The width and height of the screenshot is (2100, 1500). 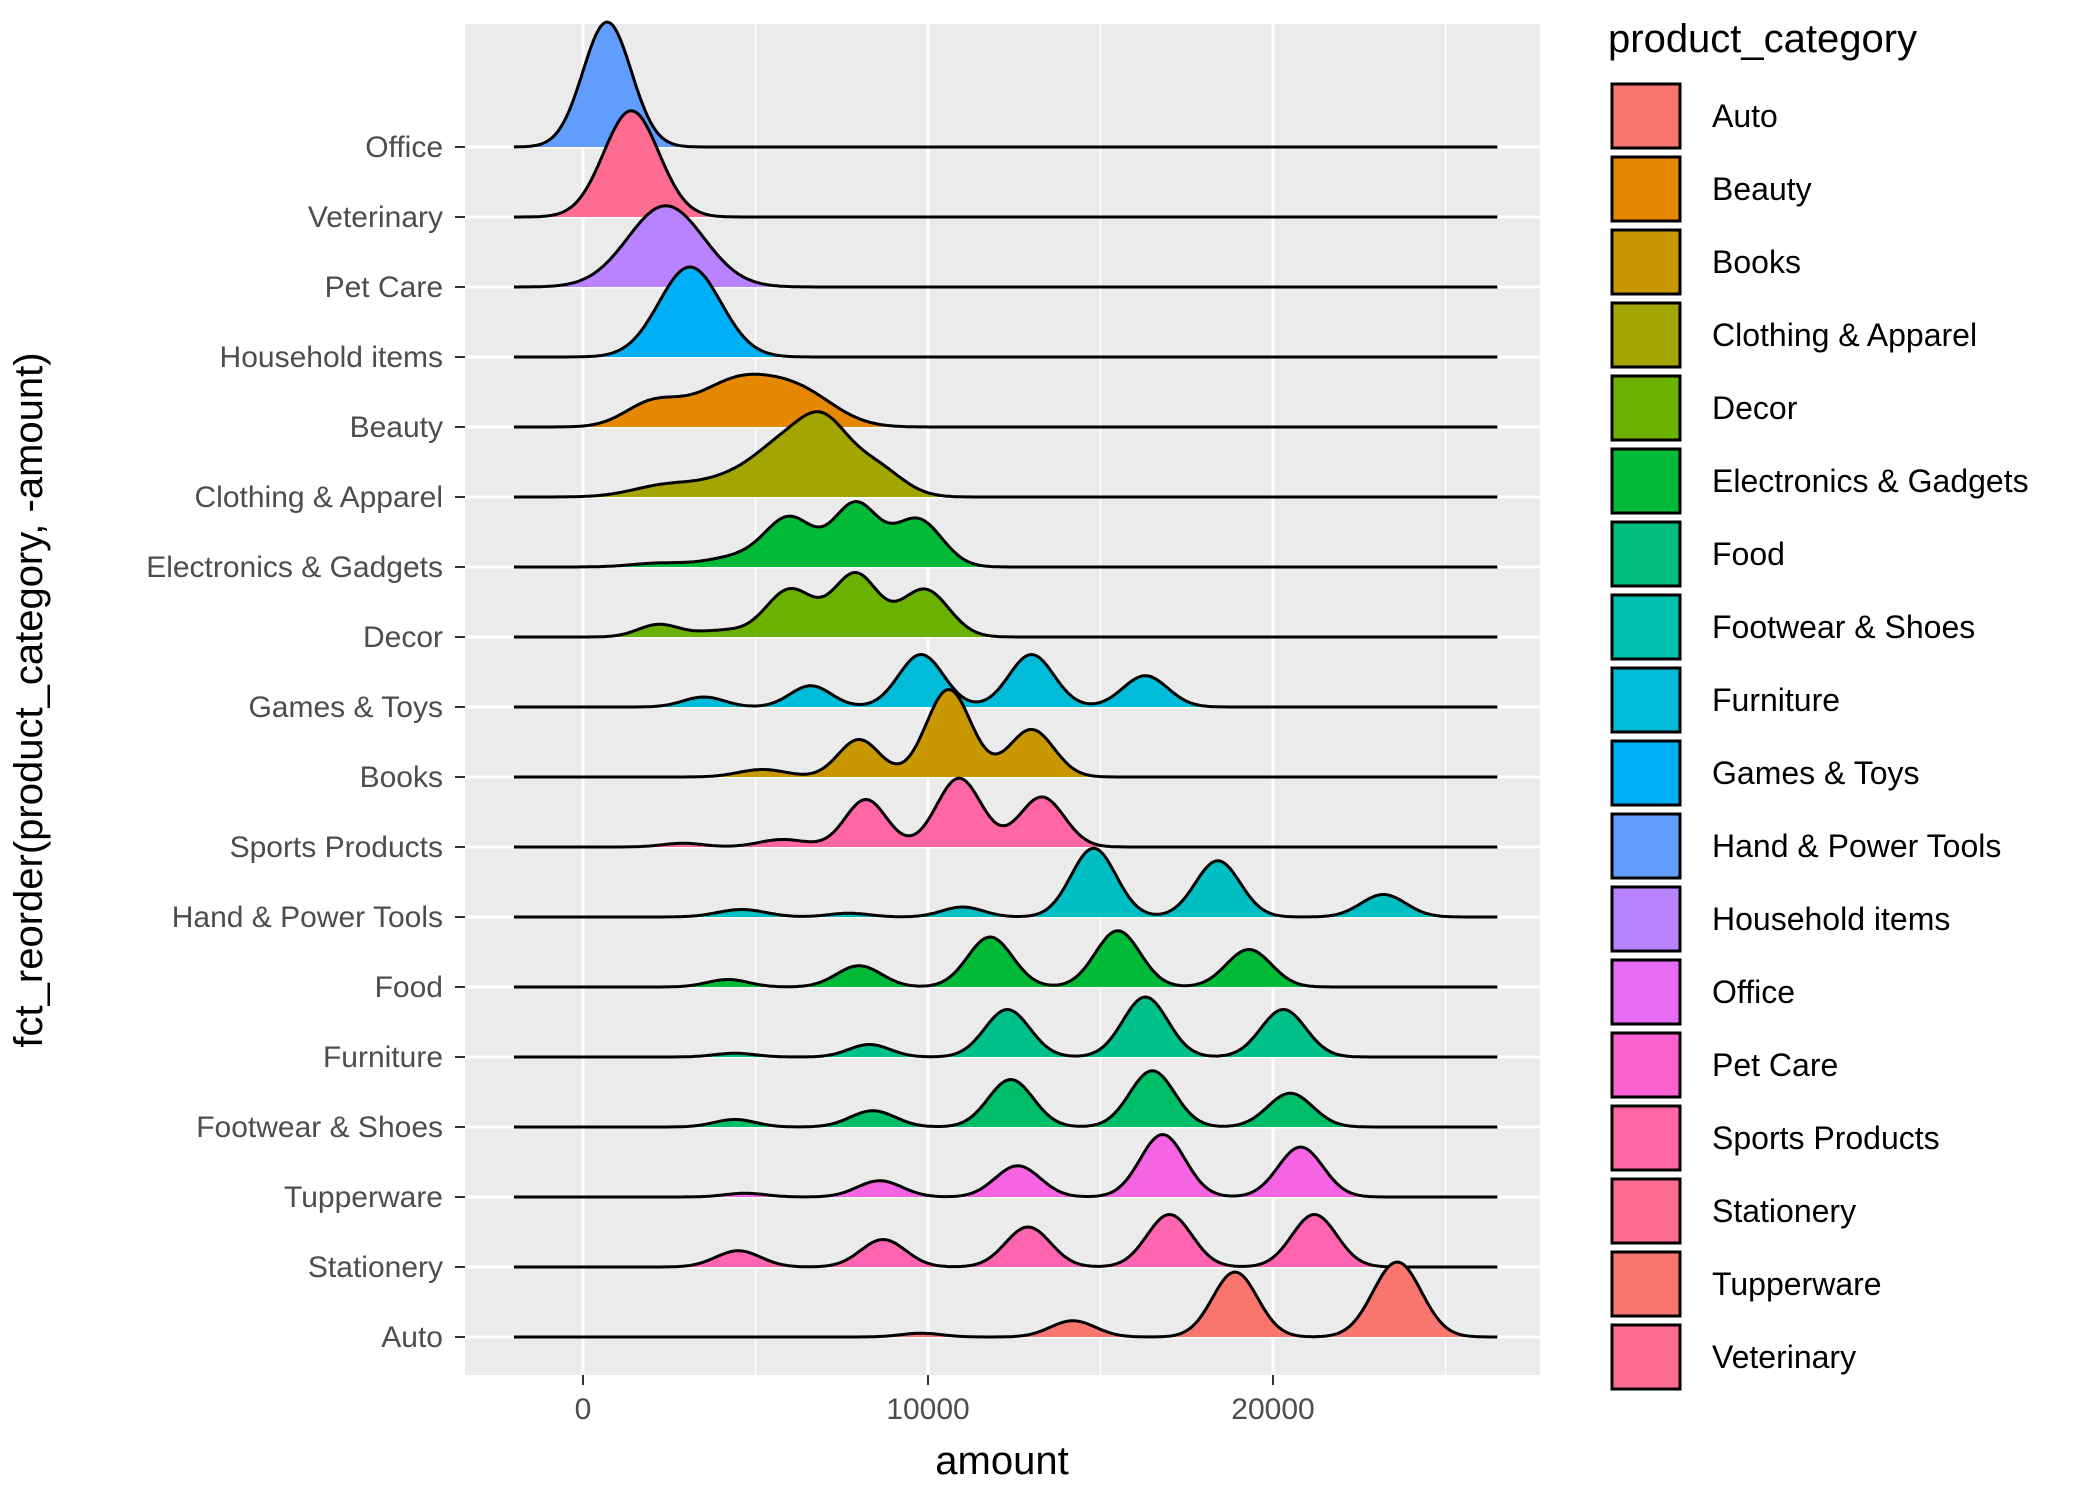 I want to click on ridge-fill-stationery, so click(x=1006, y=1240).